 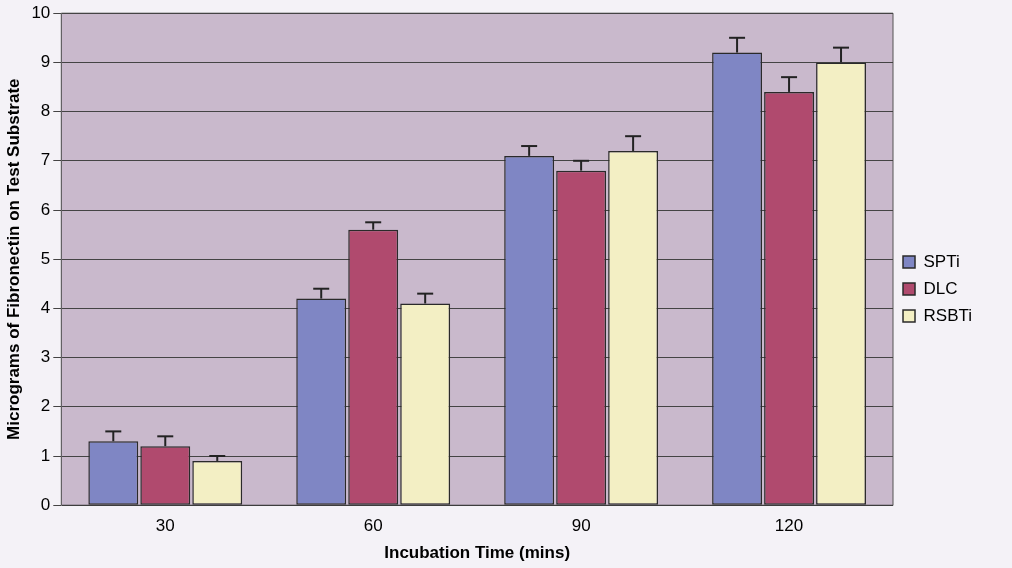 What do you see at coordinates (45, 406) in the screenshot?
I see `y-tick-label: 2` at bounding box center [45, 406].